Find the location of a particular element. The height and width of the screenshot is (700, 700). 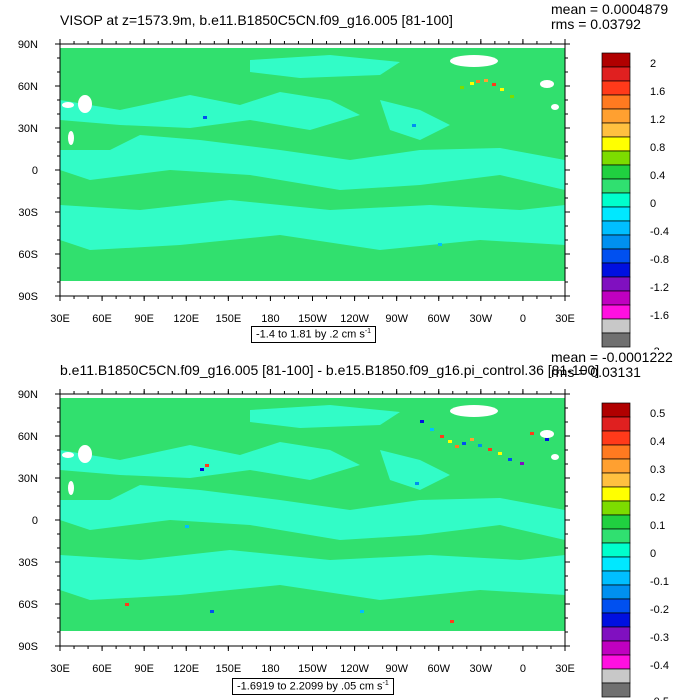

x-tick-label: 180 is located at coordinates (270, 319).